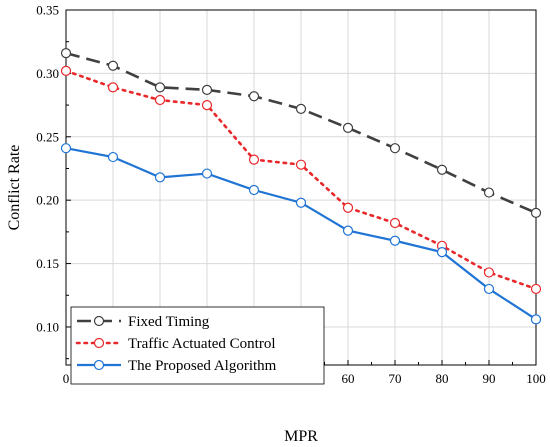  What do you see at coordinates (47, 10) in the screenshot?
I see `y-tick-label: 0.35` at bounding box center [47, 10].